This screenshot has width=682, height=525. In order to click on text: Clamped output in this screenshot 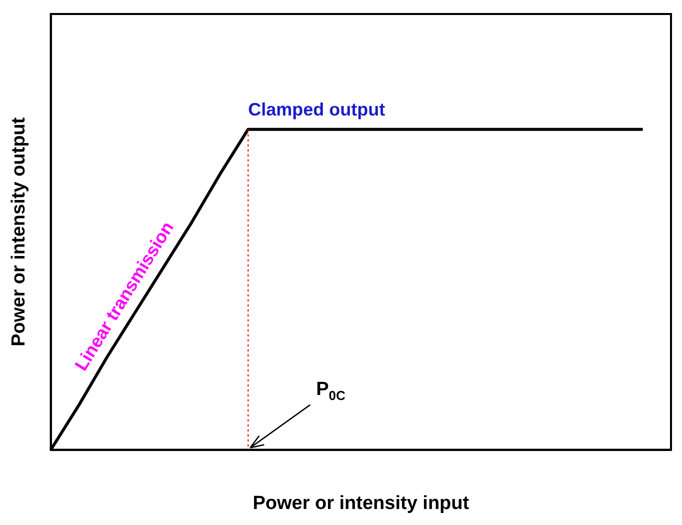, I will do `click(317, 109)`.